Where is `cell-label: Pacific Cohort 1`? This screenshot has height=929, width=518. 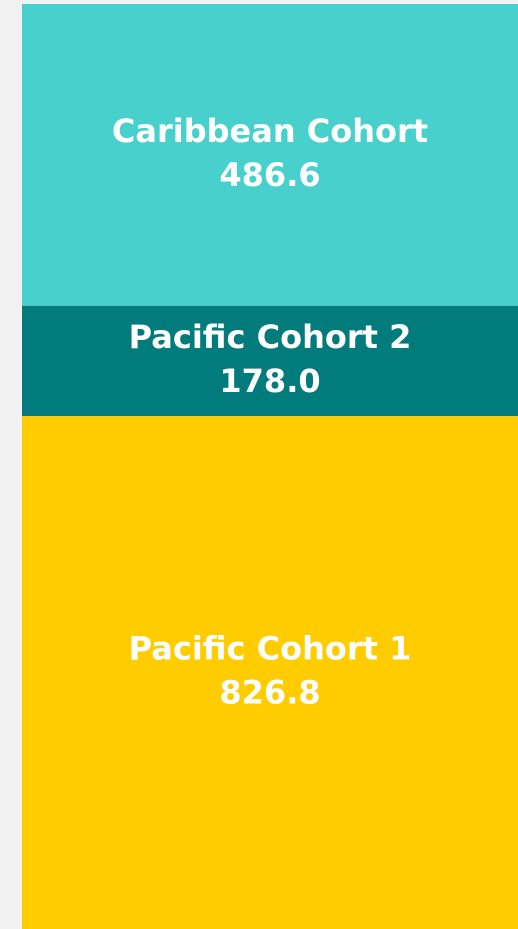
cell-label: Pacific Cohort 1 is located at coordinates (270, 649).